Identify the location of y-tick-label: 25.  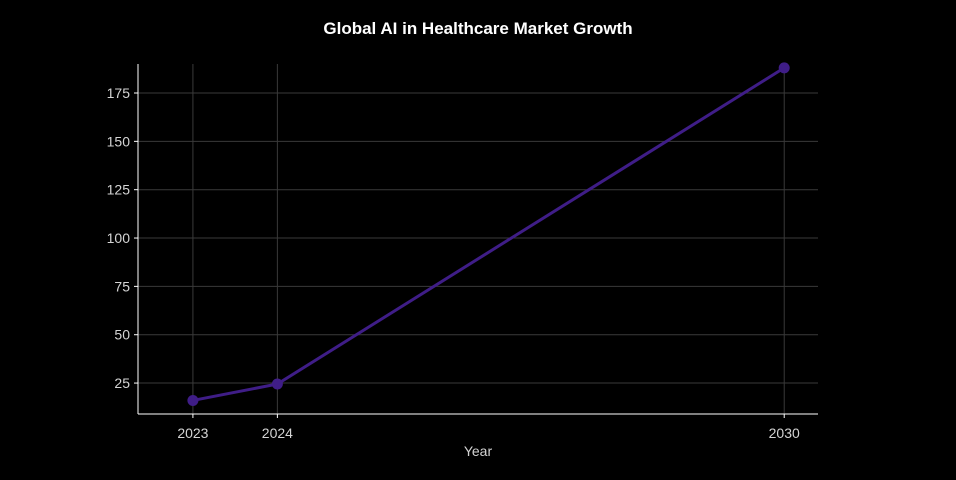
(122, 383).